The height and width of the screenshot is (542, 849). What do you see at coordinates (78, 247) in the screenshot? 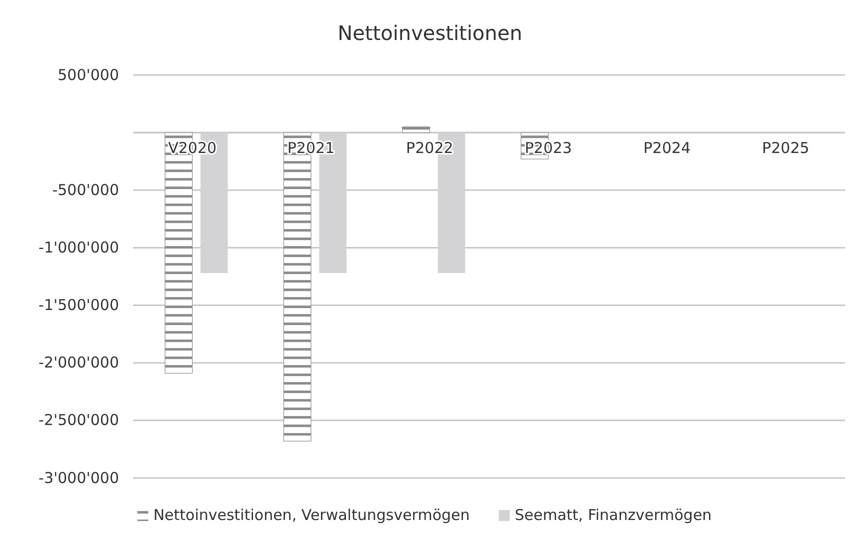
I see `y-tick-label: -1'000'000` at bounding box center [78, 247].